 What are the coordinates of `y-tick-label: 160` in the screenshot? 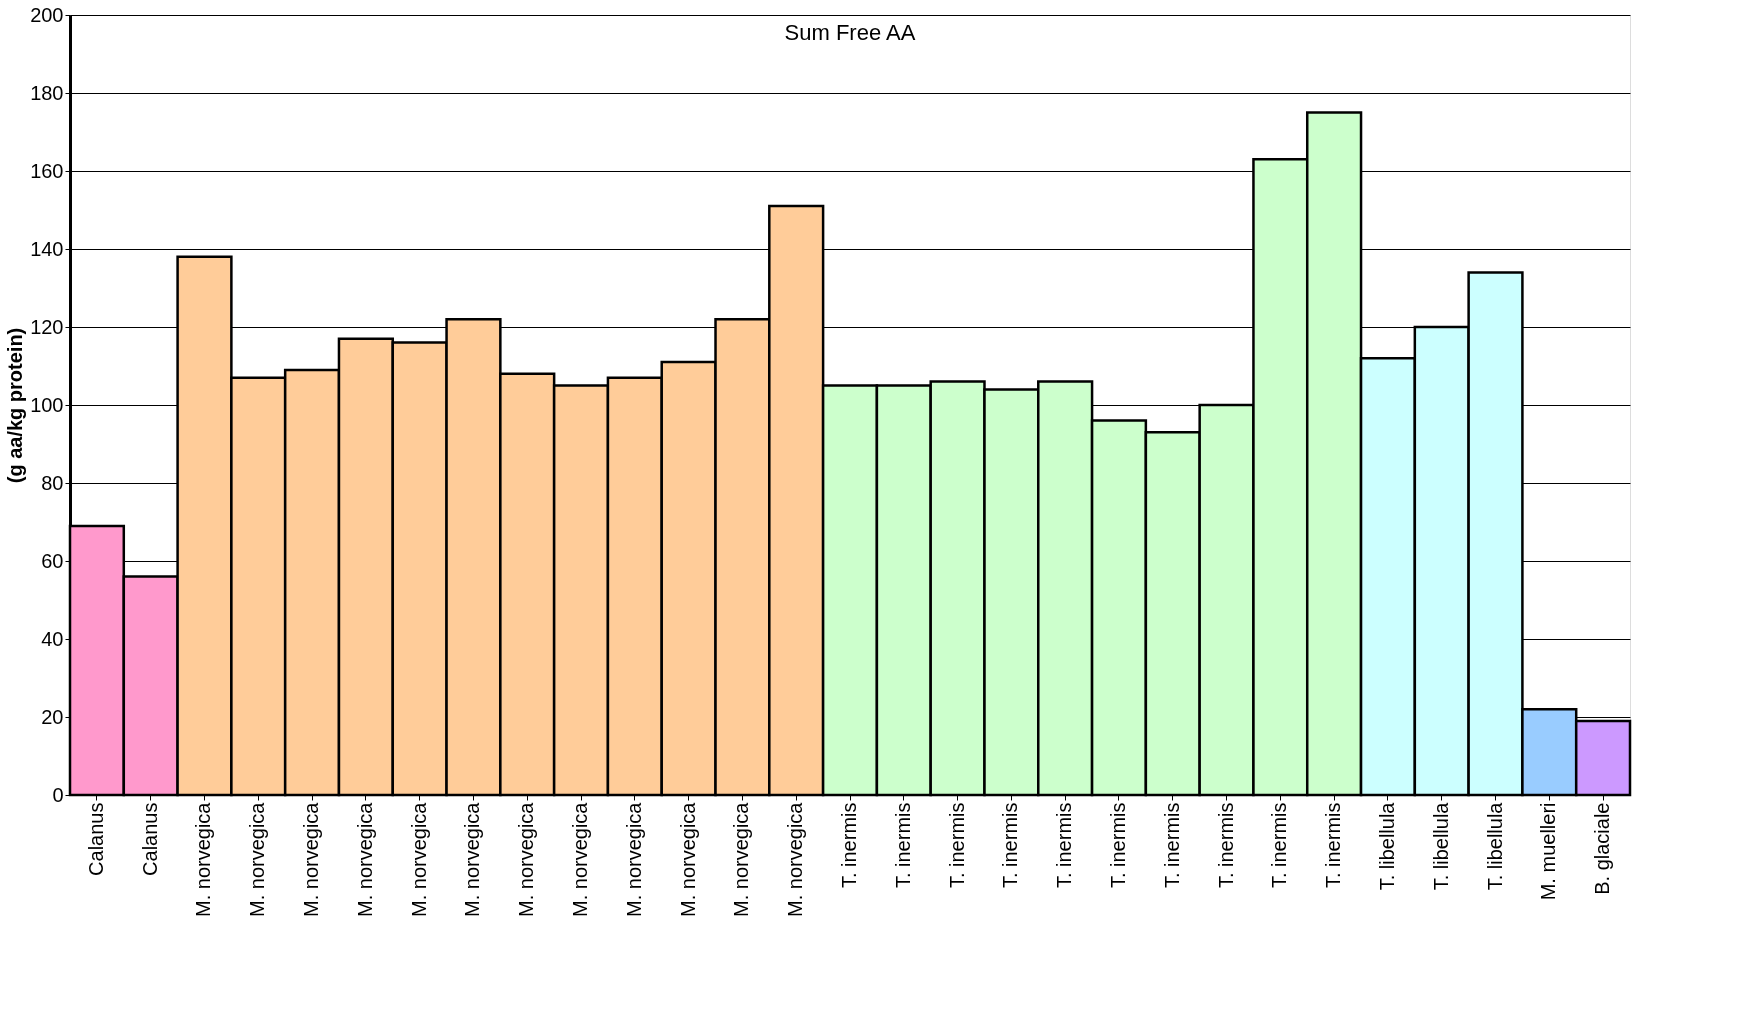 It's located at (47, 170).